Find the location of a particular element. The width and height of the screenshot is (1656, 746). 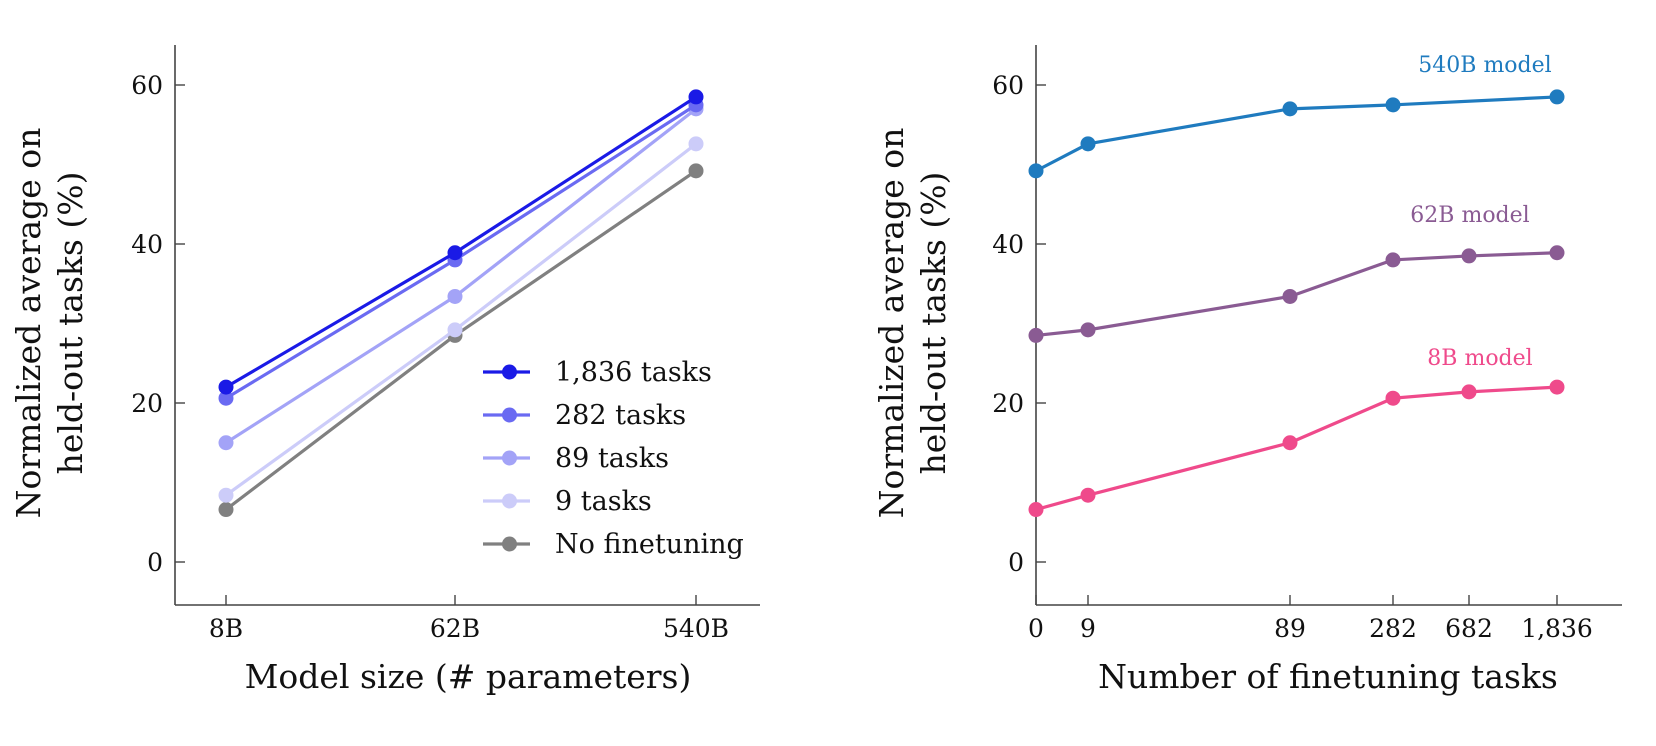

series-label: 540B model is located at coordinates (1484, 65).